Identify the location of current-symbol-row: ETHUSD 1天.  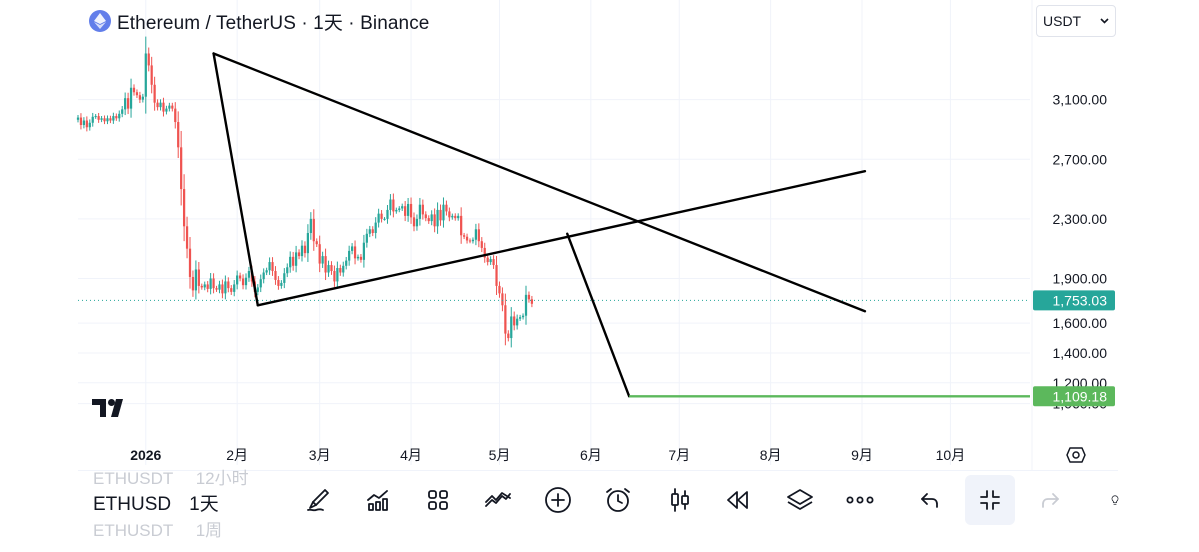
(156, 502).